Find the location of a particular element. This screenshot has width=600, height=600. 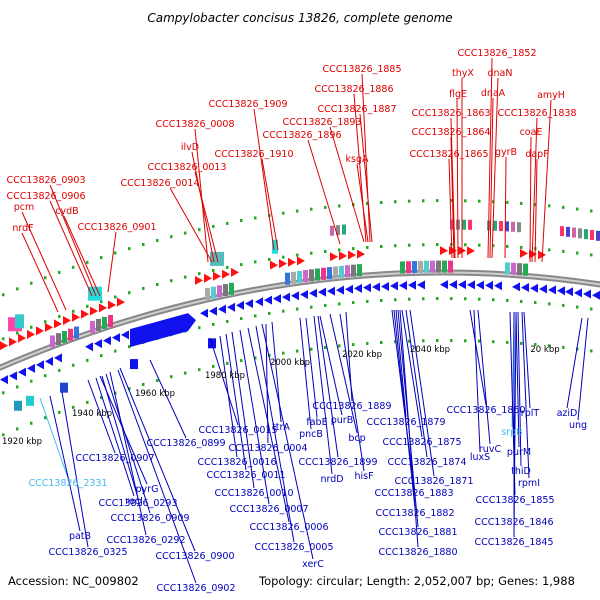

gene-label: CCC13826_0016 is located at coordinates (236, 462).